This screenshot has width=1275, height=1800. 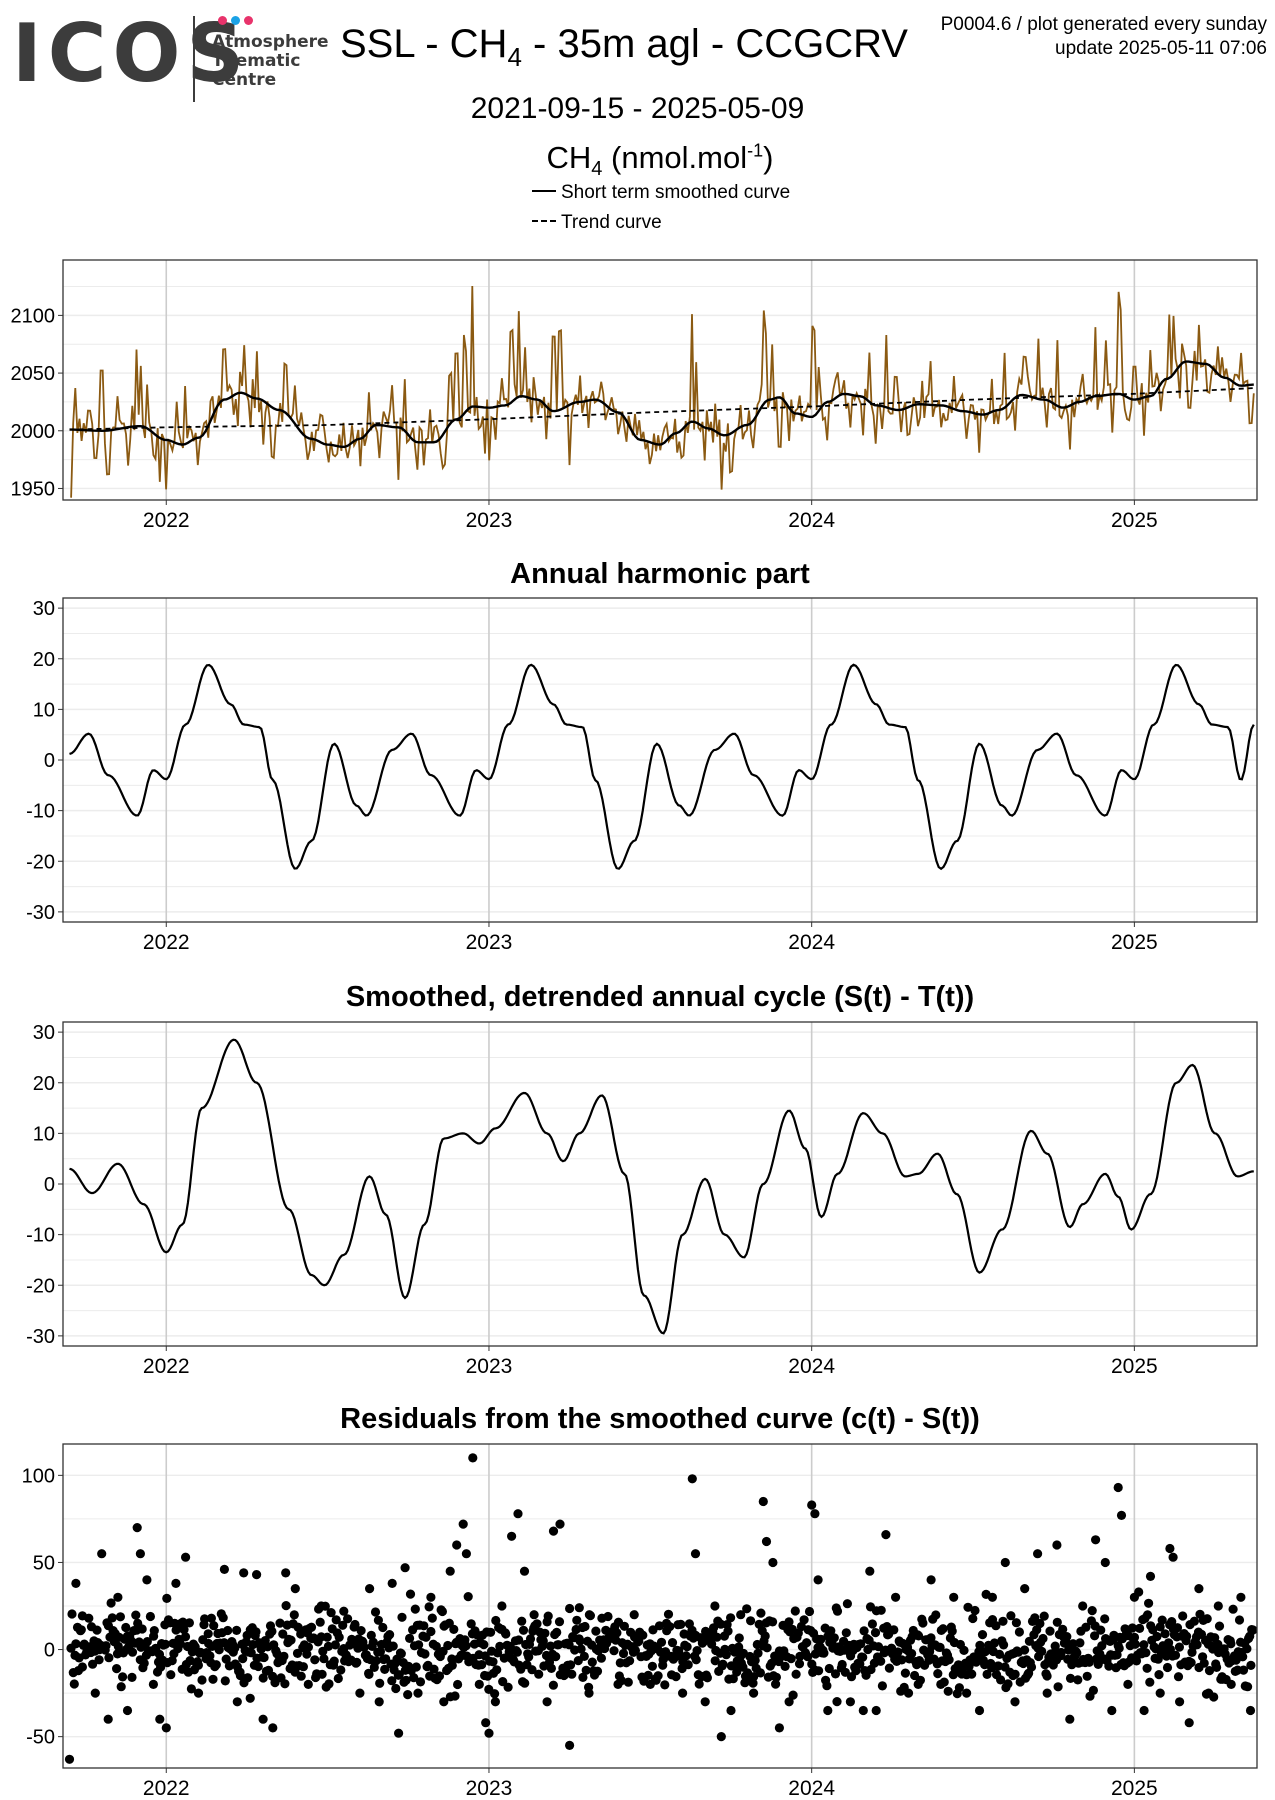 What do you see at coordinates (1103, 24) in the screenshot?
I see `meta-generation-note: P0004.6 / plot generated every sunday` at bounding box center [1103, 24].